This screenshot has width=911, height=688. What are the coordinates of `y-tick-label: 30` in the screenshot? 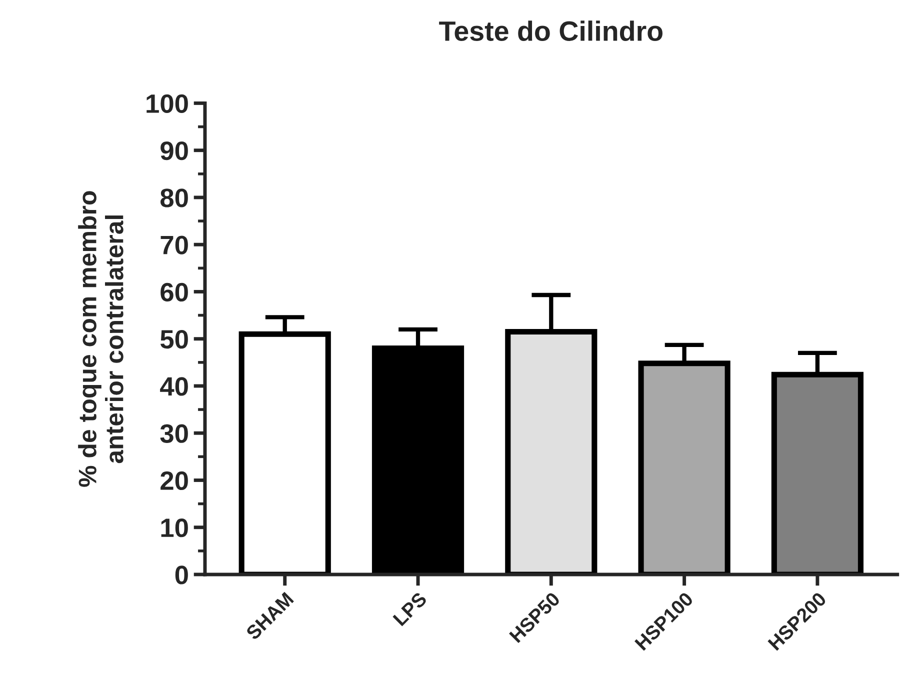 It's located at (174, 433).